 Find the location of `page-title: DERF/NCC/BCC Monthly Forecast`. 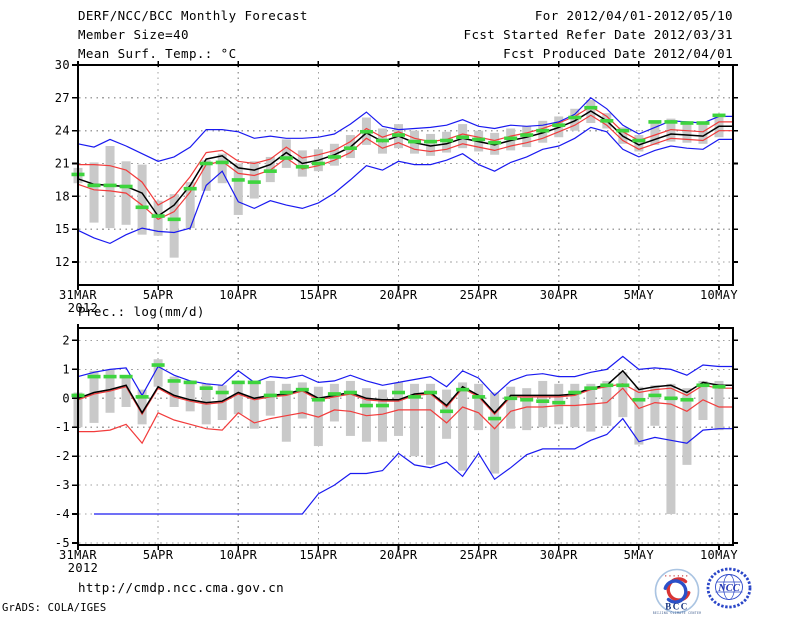

page-title: DERF/NCC/BCC Monthly Forecast is located at coordinates (193, 15).